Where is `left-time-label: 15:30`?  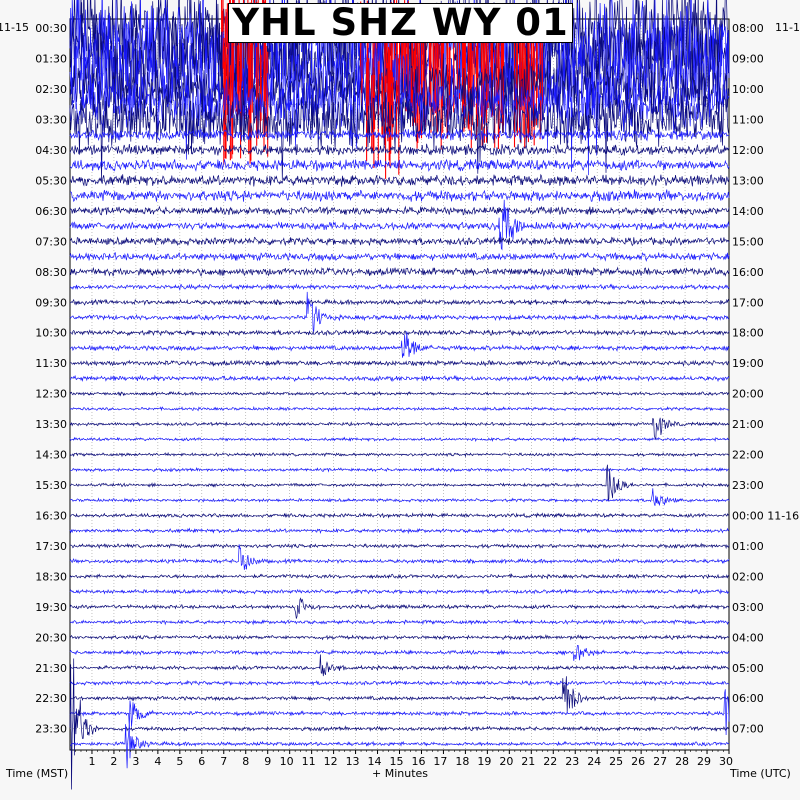 left-time-label: 15:30 is located at coordinates (51, 485).